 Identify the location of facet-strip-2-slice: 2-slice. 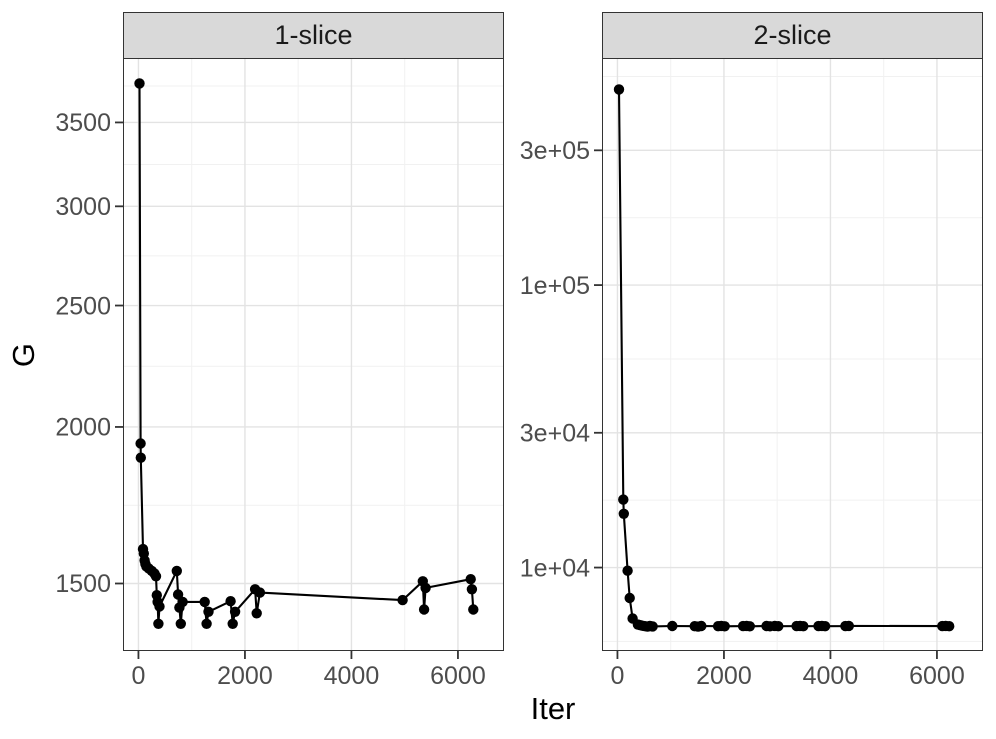
(792, 35).